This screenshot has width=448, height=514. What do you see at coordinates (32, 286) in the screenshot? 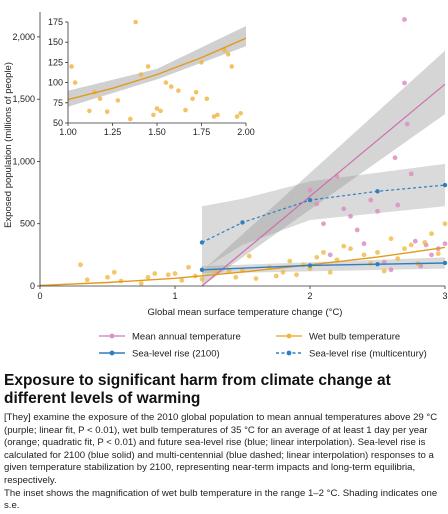
I see `y-tick-label: 0` at bounding box center [32, 286].